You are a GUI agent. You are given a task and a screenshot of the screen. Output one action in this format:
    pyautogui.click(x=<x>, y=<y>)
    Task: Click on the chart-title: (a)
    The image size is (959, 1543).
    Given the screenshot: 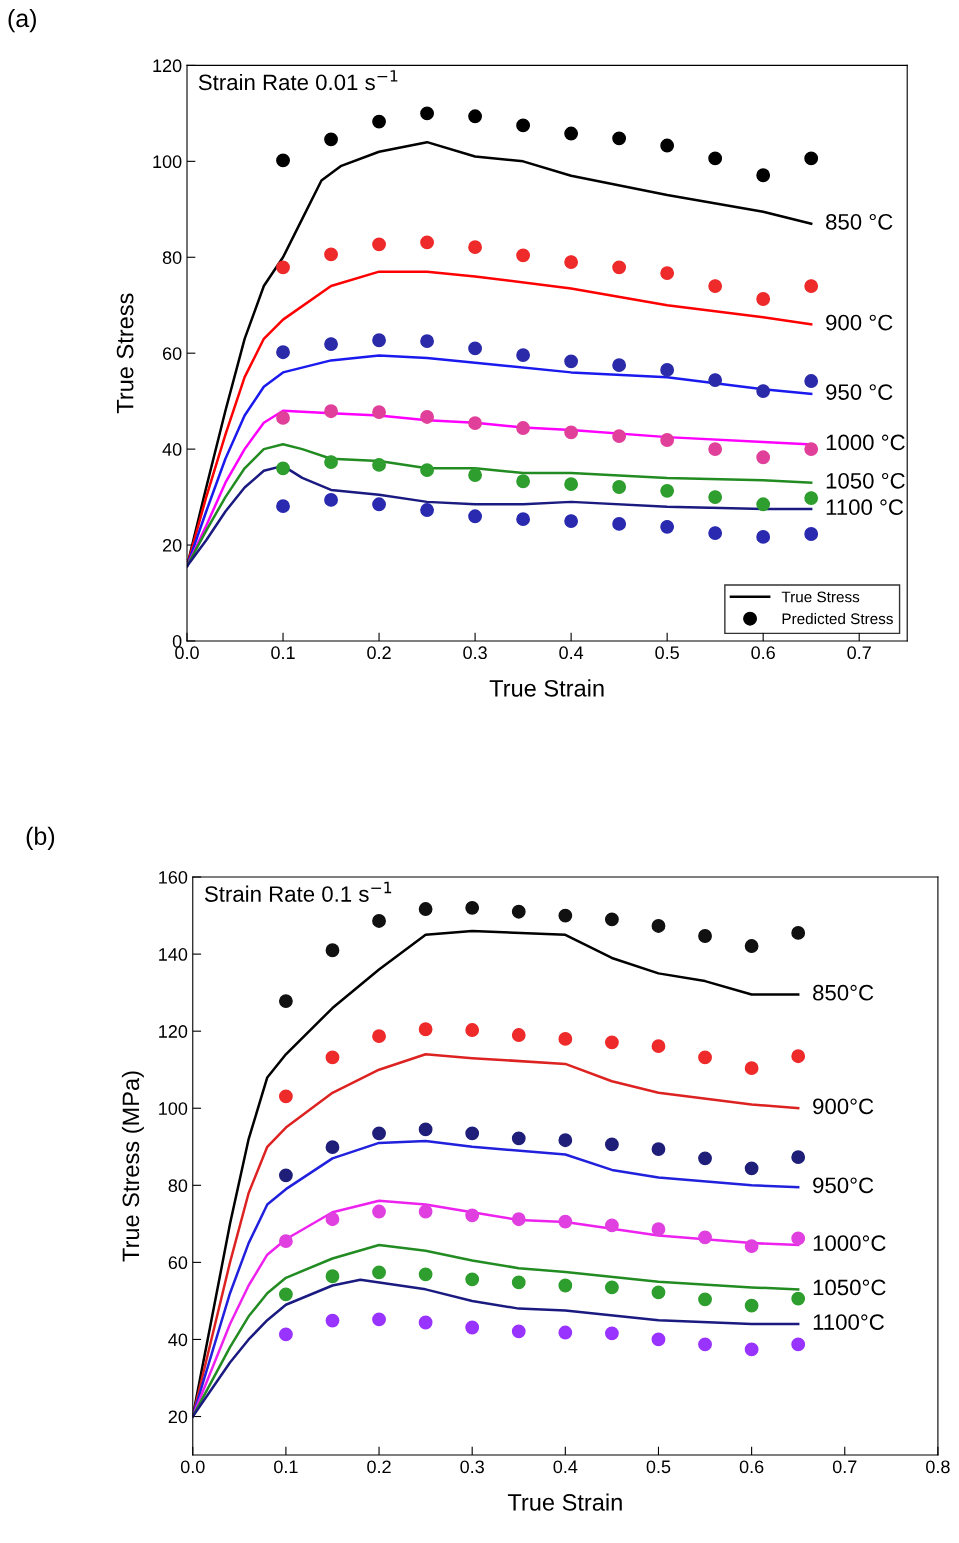 What is the action you would take?
    pyautogui.click(x=22, y=20)
    